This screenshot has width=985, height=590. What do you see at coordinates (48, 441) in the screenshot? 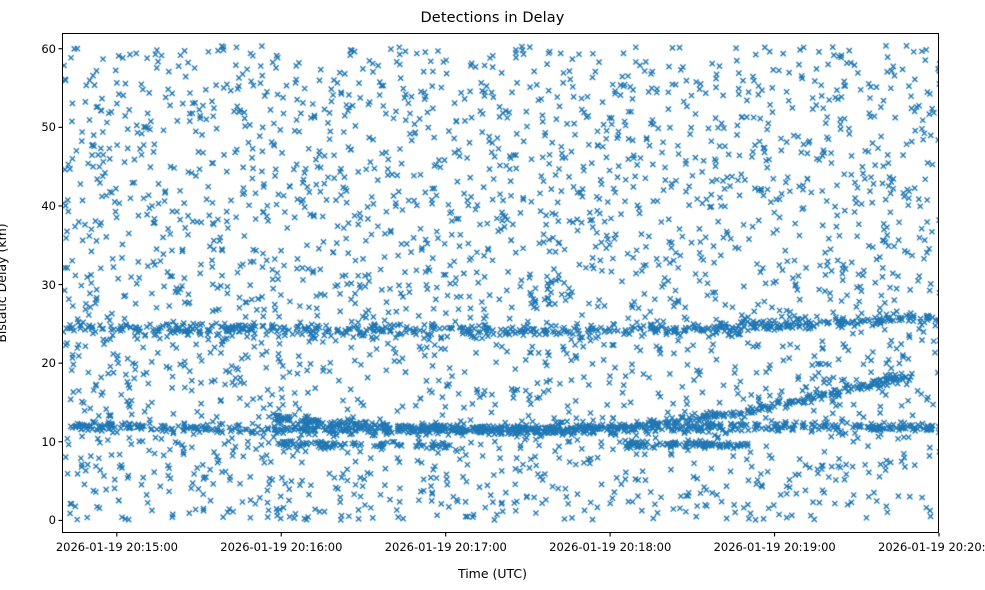
I see `y-tick-label: 10` at bounding box center [48, 441].